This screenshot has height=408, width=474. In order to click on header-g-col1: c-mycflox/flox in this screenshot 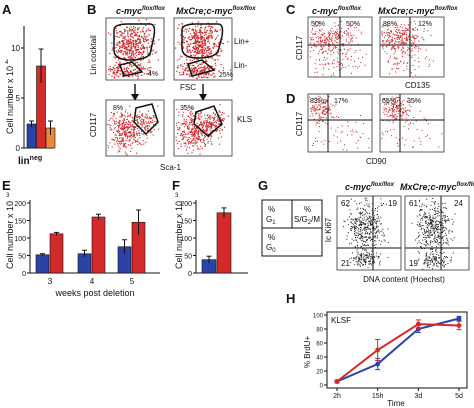, I will do `click(370, 187)`.